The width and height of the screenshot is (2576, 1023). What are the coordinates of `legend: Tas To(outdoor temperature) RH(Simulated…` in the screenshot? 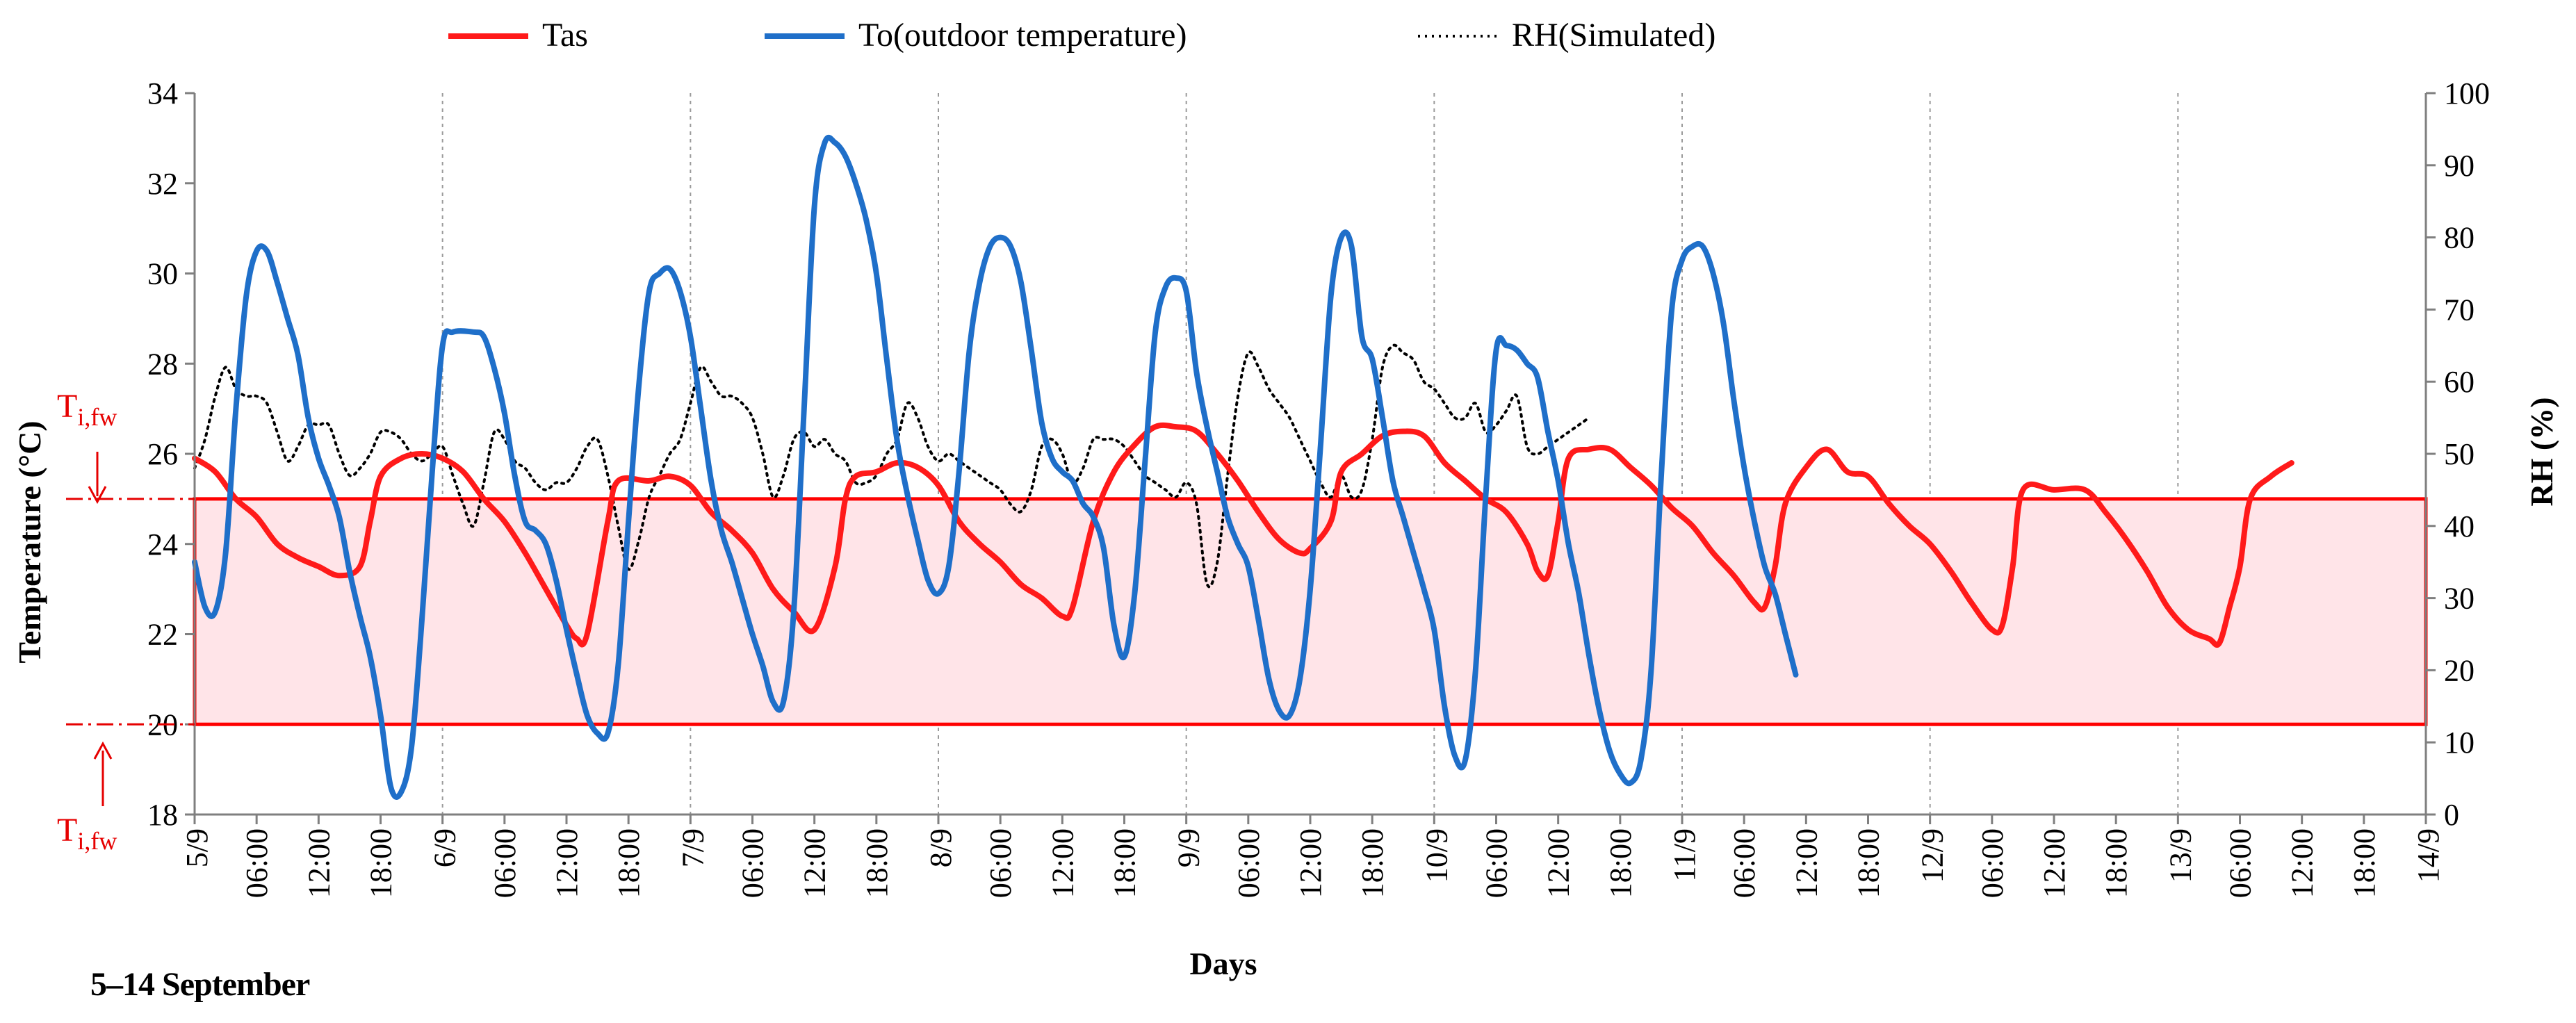 It's located at (1081, 36).